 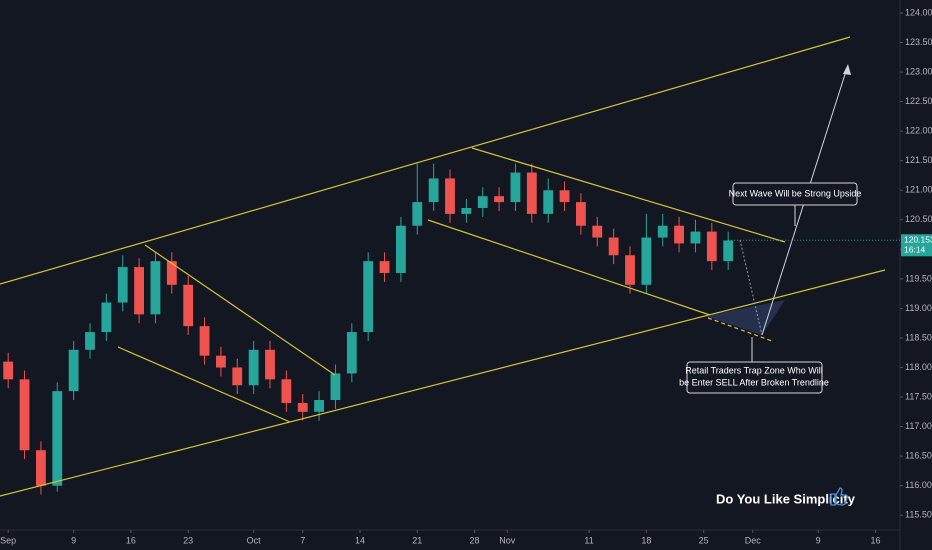 I want to click on y-tick-label: 118.500, so click(x=918, y=337).